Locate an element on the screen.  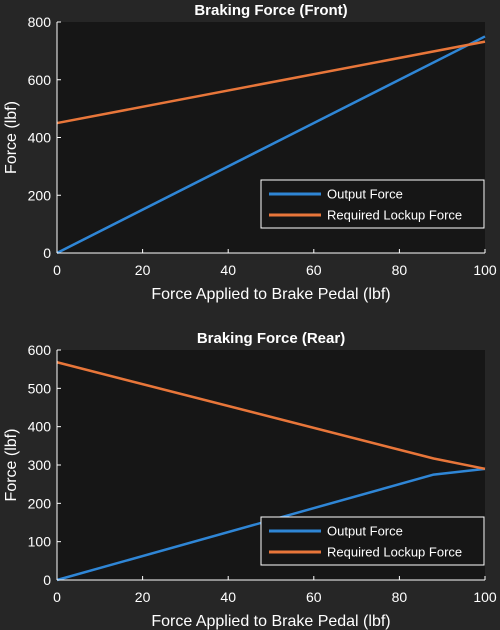
chart-title: Braking Force (Front) is located at coordinates (270, 10).